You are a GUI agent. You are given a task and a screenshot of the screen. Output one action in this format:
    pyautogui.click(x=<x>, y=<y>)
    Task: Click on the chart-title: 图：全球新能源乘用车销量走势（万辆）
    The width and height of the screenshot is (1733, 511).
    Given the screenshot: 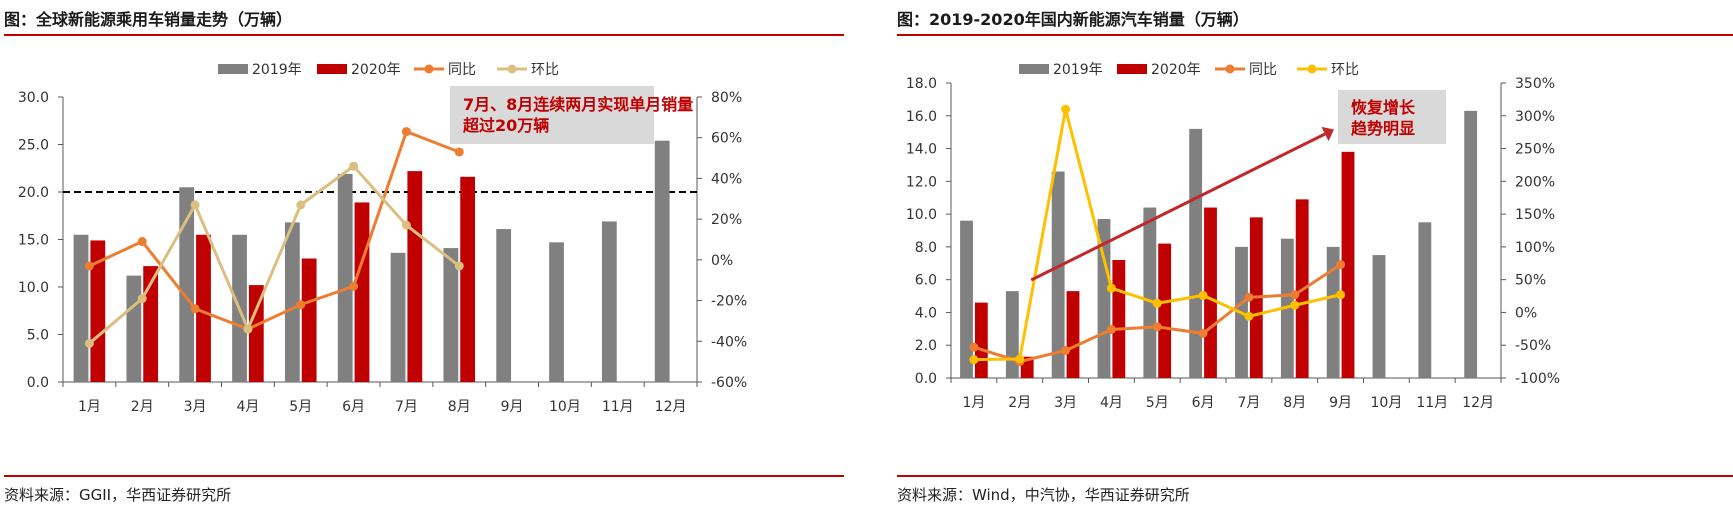 What is the action you would take?
    pyautogui.click(x=148, y=19)
    